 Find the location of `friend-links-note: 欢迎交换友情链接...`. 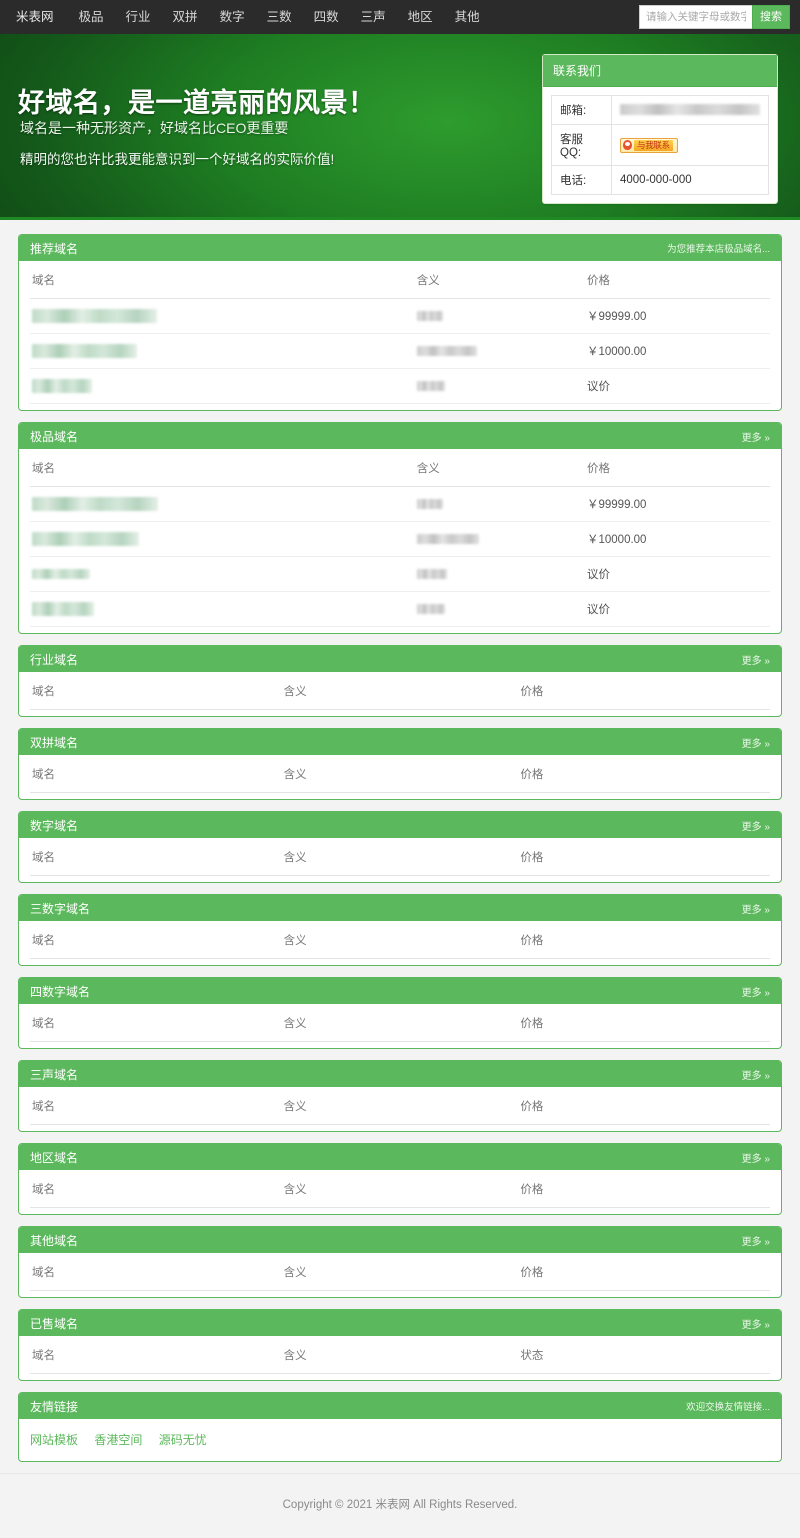

friend-links-note: 欢迎交换友情链接... is located at coordinates (728, 1407).